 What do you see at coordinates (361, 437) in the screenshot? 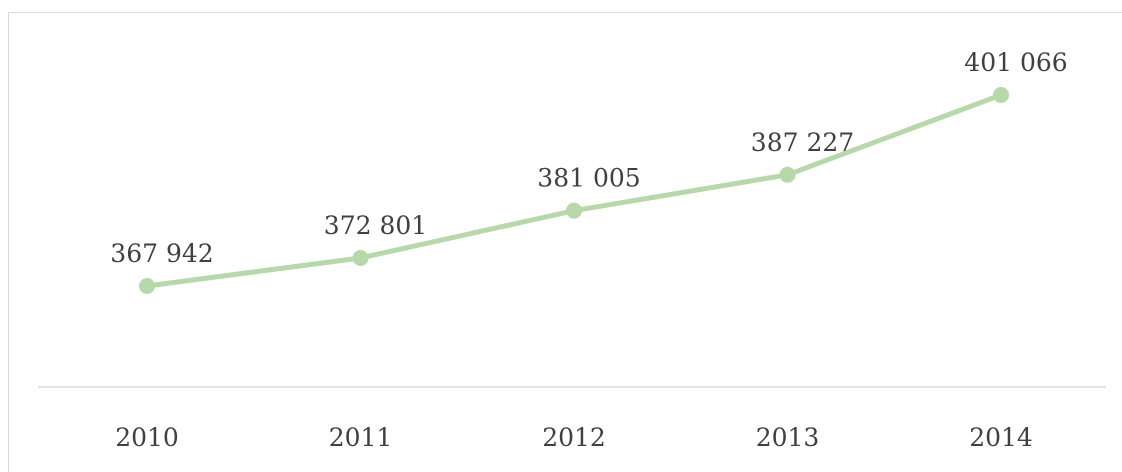
I see `x-tick-2011: 2011` at bounding box center [361, 437].